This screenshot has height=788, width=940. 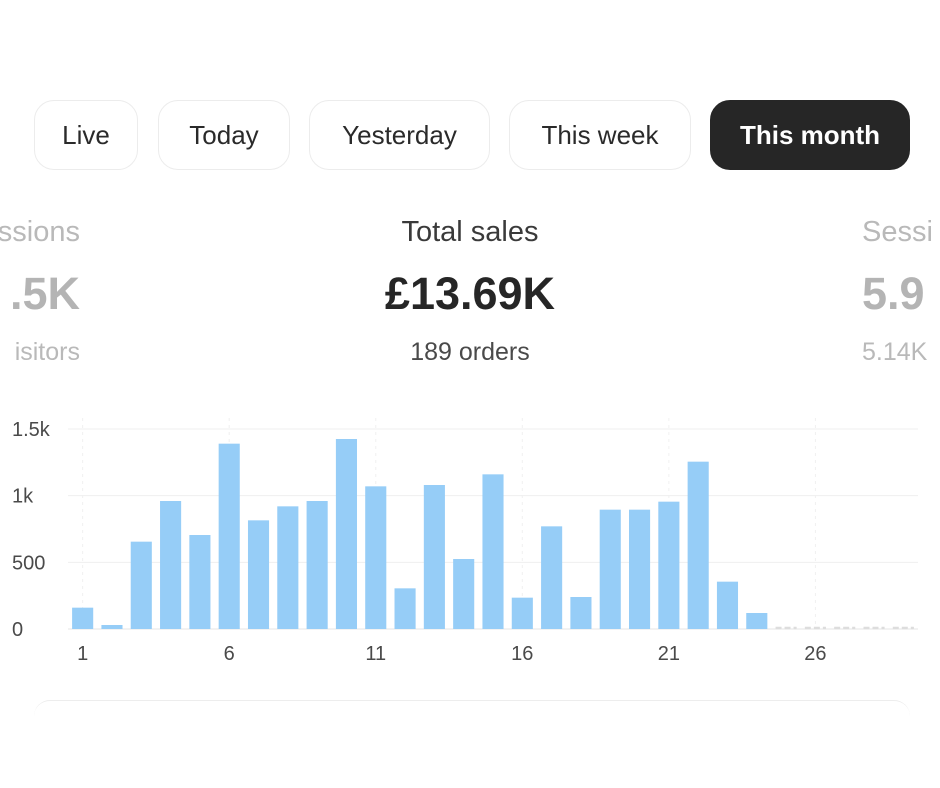 I want to click on metric-label: Total sales, so click(x=470, y=232).